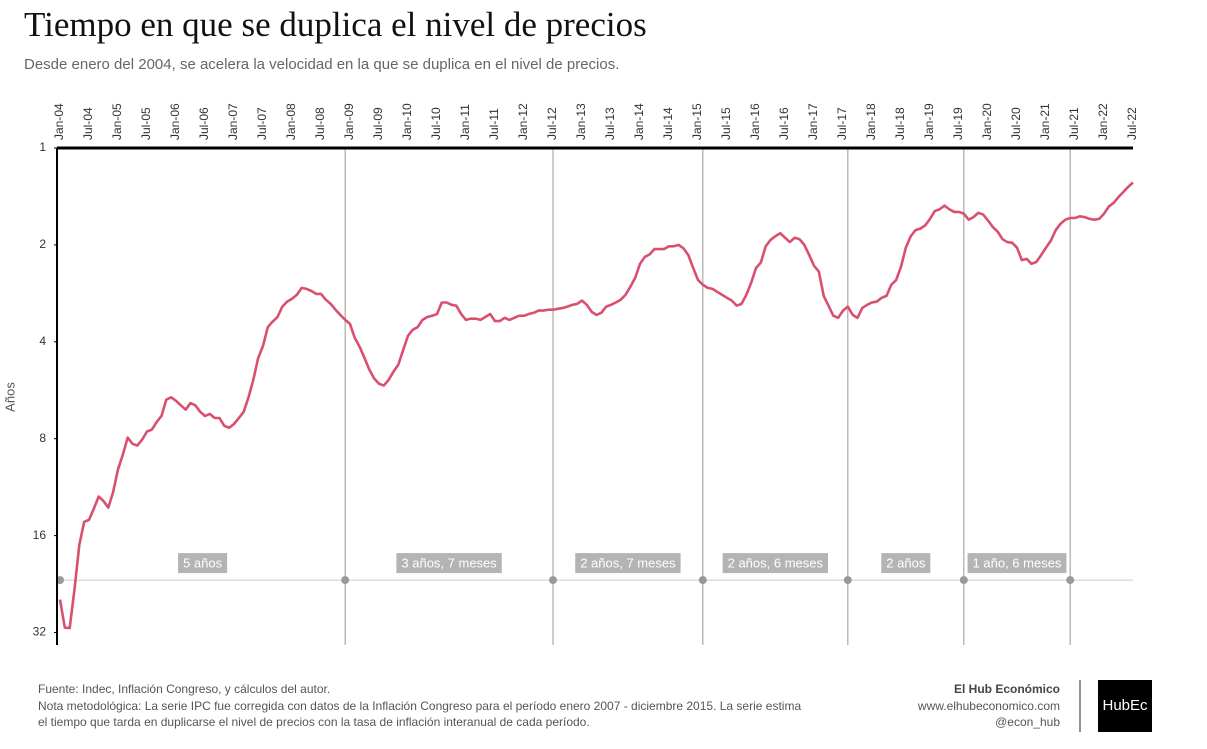 The height and width of the screenshot is (749, 1207). What do you see at coordinates (987, 121) in the screenshot?
I see `x-tick-label: Jan-20` at bounding box center [987, 121].